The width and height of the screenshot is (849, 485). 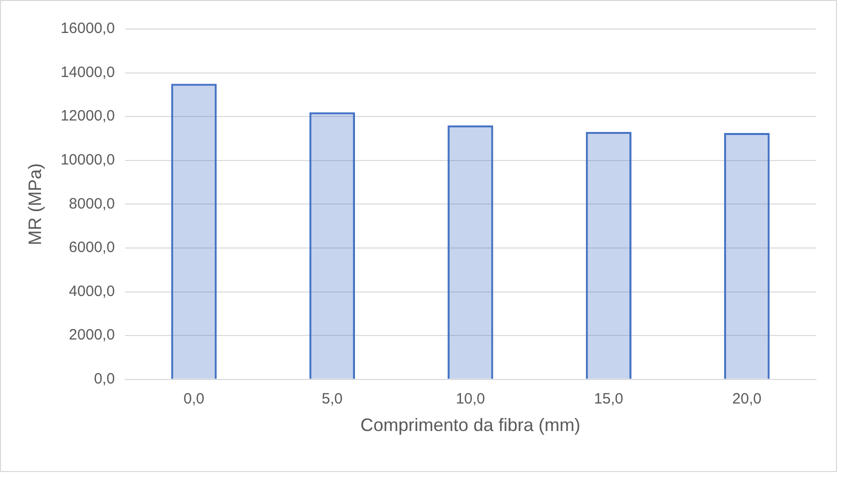 I want to click on y-axis-title: MR (MPa), so click(x=34, y=204).